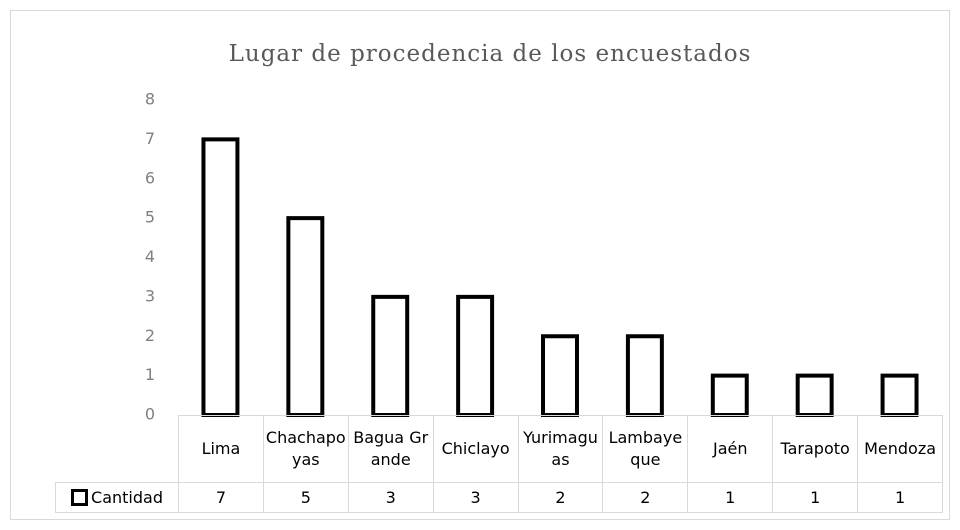 The width and height of the screenshot is (960, 530). What do you see at coordinates (815, 449) in the screenshot?
I see `x-tick-label: Tarapoto` at bounding box center [815, 449].